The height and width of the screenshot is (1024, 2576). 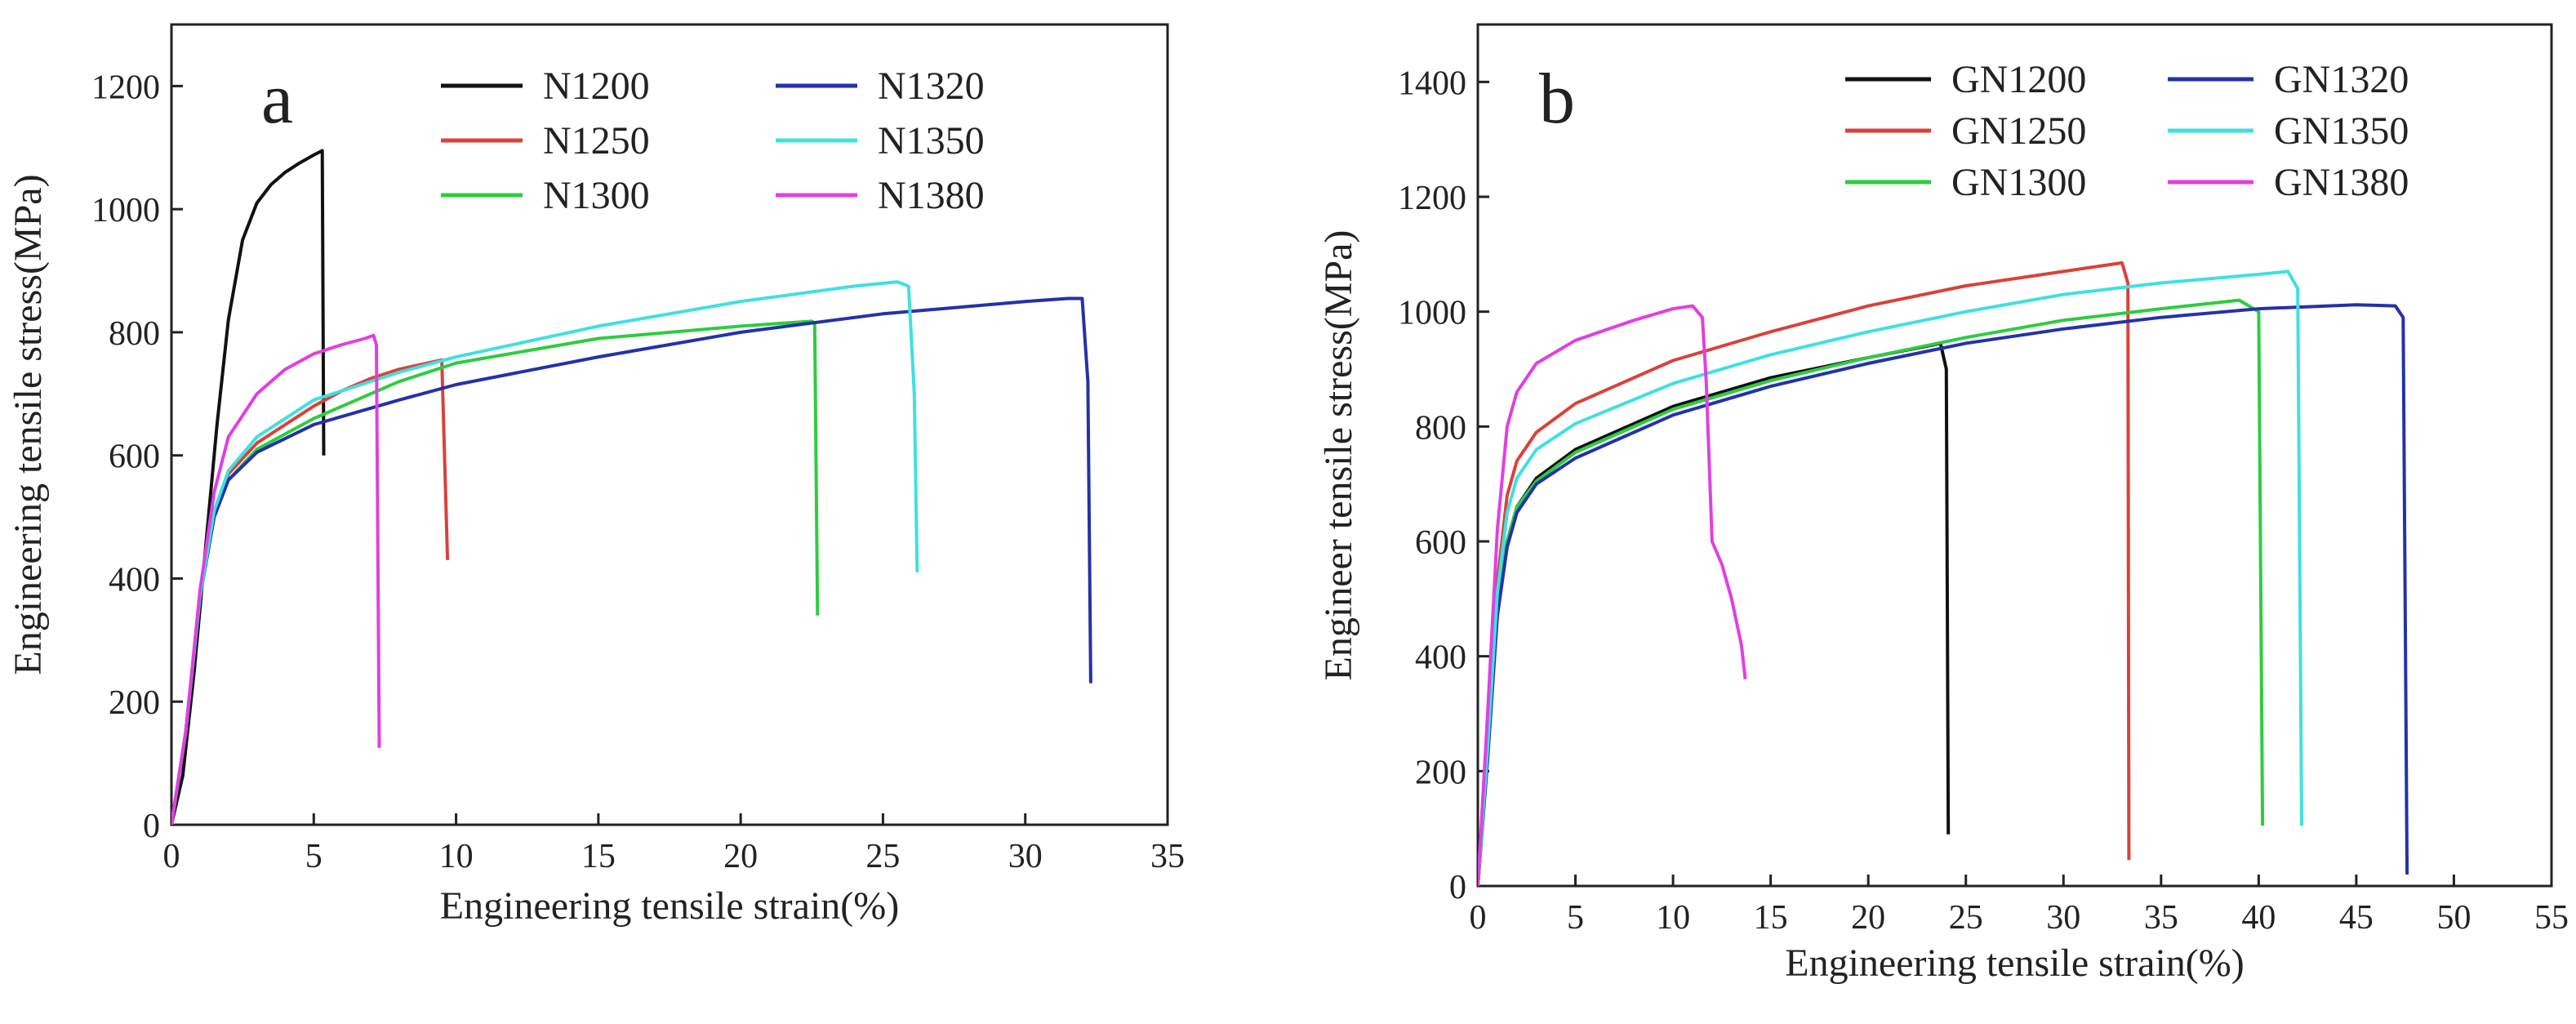 What do you see at coordinates (931, 195) in the screenshot?
I see `panel-a-legend-label-n1380: N1380` at bounding box center [931, 195].